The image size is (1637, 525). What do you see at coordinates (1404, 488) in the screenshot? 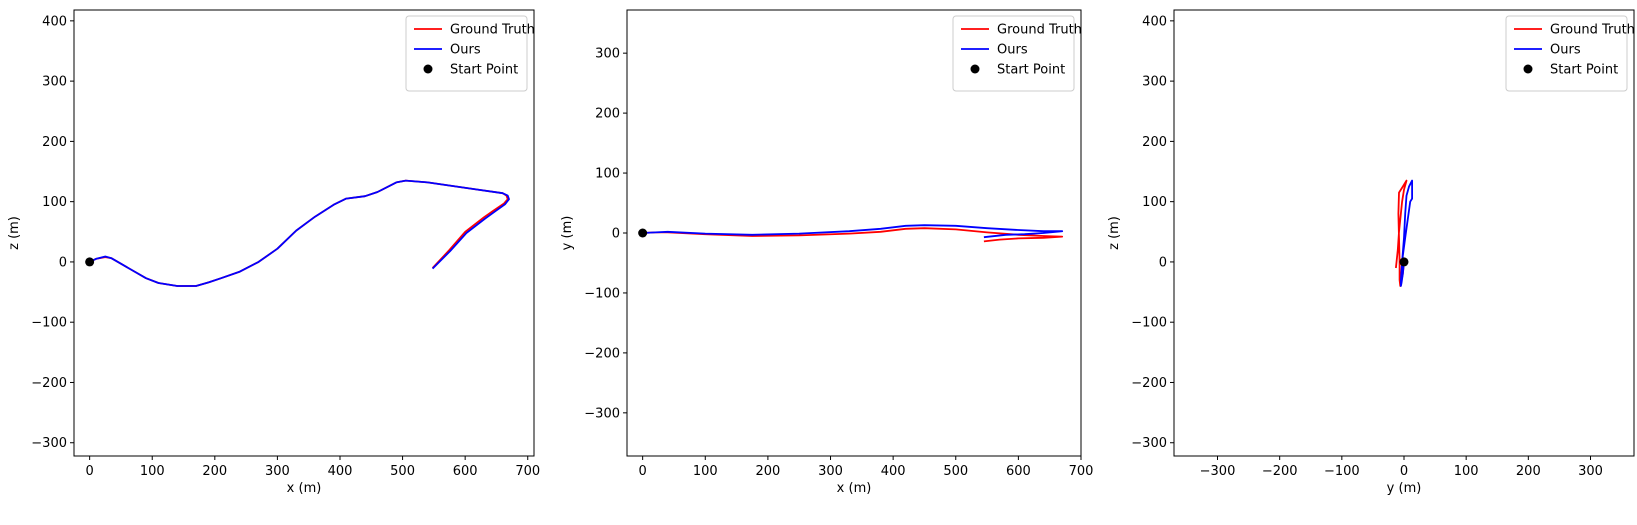
I see `x-axis-label: y (m)` at bounding box center [1404, 488].